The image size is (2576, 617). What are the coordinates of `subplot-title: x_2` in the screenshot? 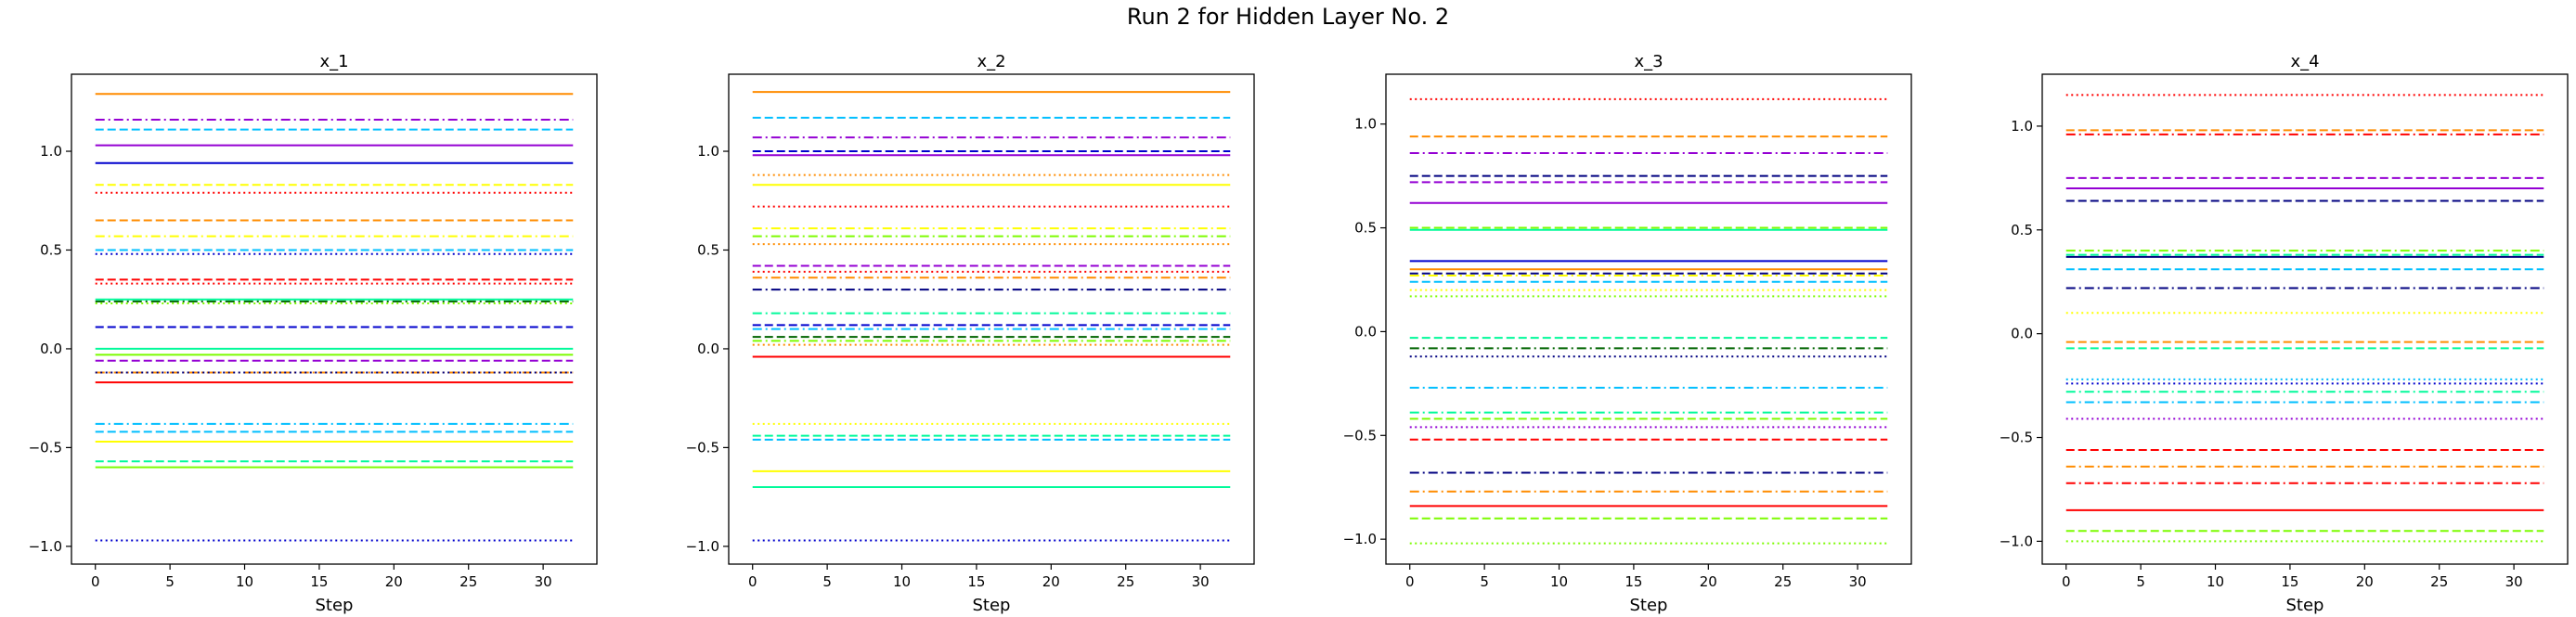 It's located at (991, 62).